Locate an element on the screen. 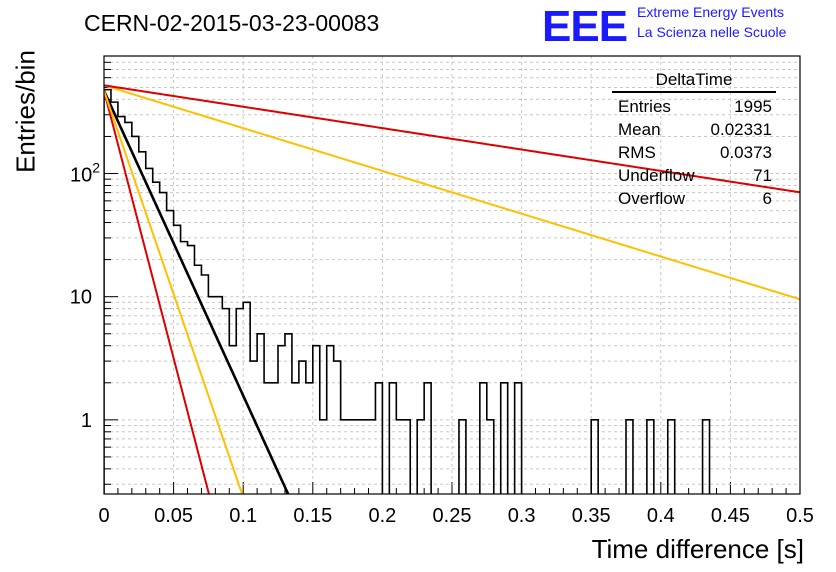 This screenshot has width=836, height=572. x-tick-label: 0.4 is located at coordinates (661, 516).